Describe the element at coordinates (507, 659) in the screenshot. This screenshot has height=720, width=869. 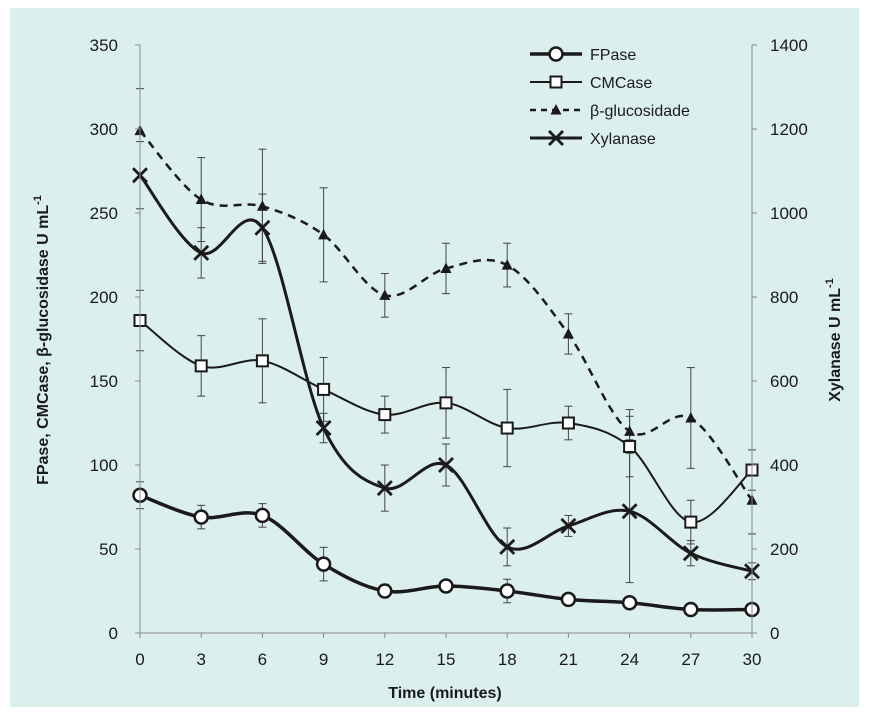
I see `x-tick-label: 18` at that location.